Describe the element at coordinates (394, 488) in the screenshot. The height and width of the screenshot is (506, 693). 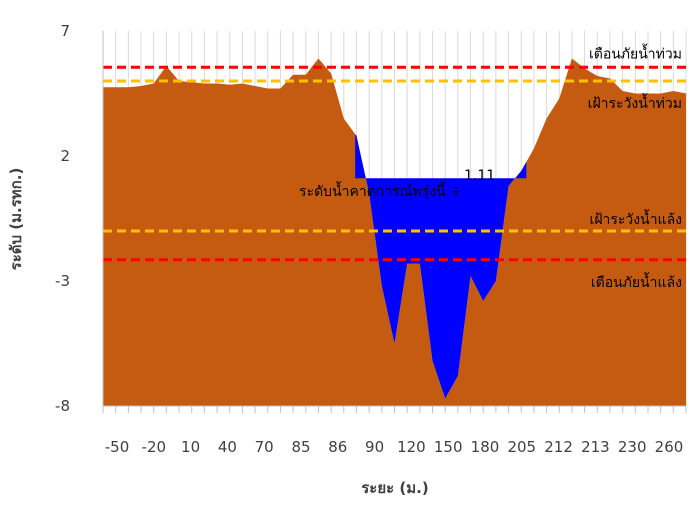
I see `x-axis-title: ระยะ (ม.)` at that location.